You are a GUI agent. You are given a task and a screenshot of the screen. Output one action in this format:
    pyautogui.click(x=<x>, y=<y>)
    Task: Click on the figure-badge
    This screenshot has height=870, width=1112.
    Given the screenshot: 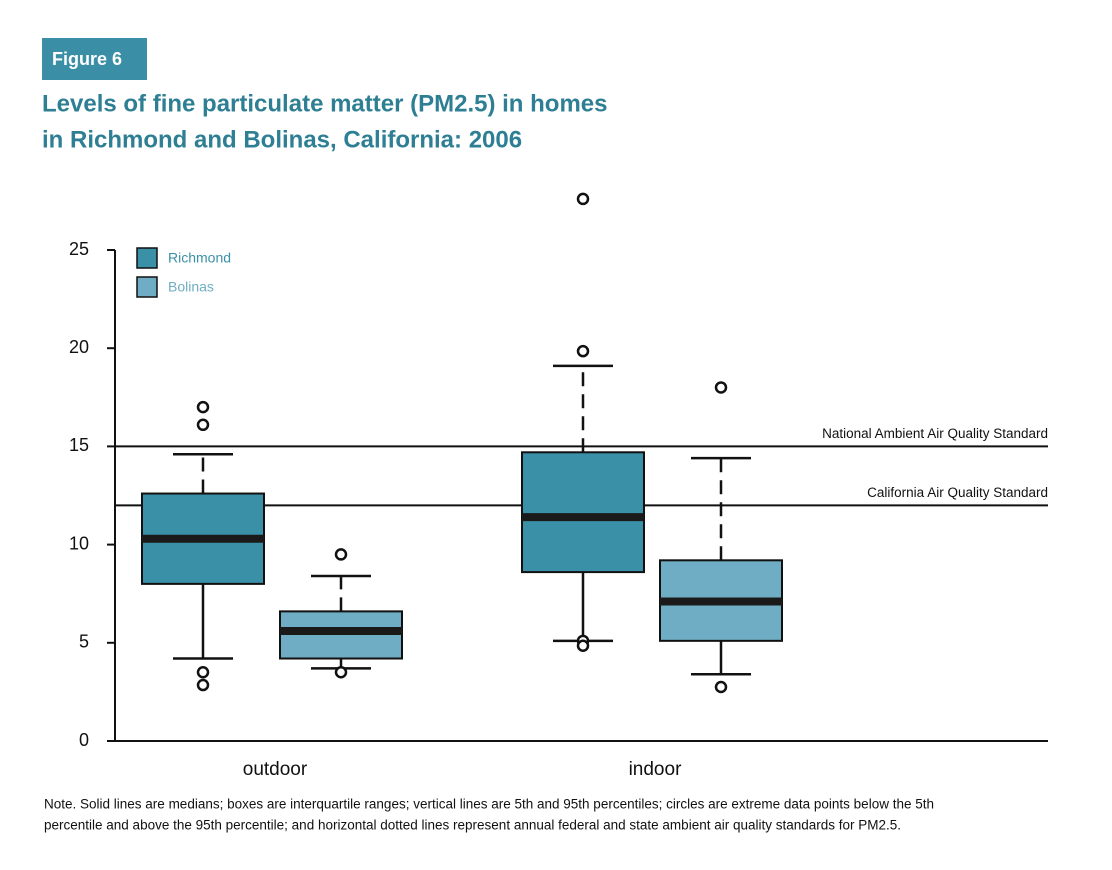 What is the action you would take?
    pyautogui.click(x=94, y=59)
    